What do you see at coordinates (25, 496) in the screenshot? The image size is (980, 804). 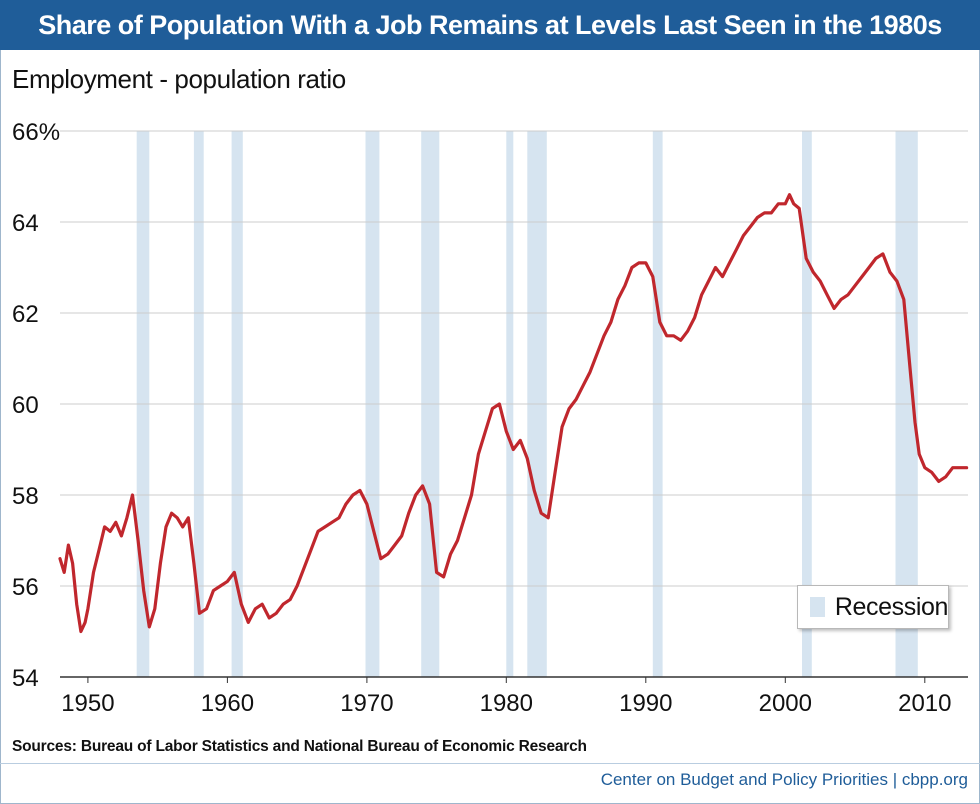 I see `y-tick-label-58: 58` at bounding box center [25, 496].